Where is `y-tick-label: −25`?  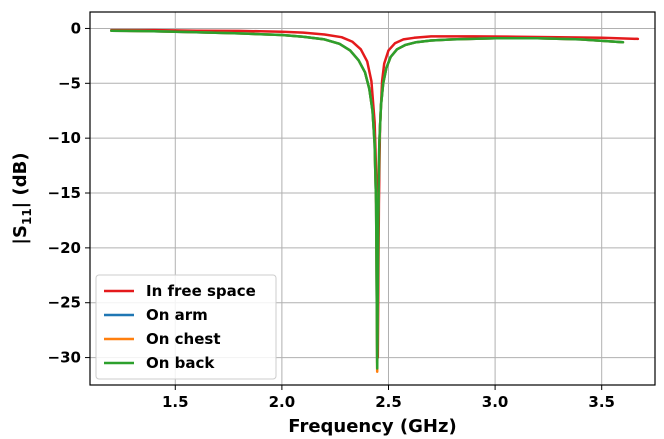
y-tick-label: −25 is located at coordinates (64, 303).